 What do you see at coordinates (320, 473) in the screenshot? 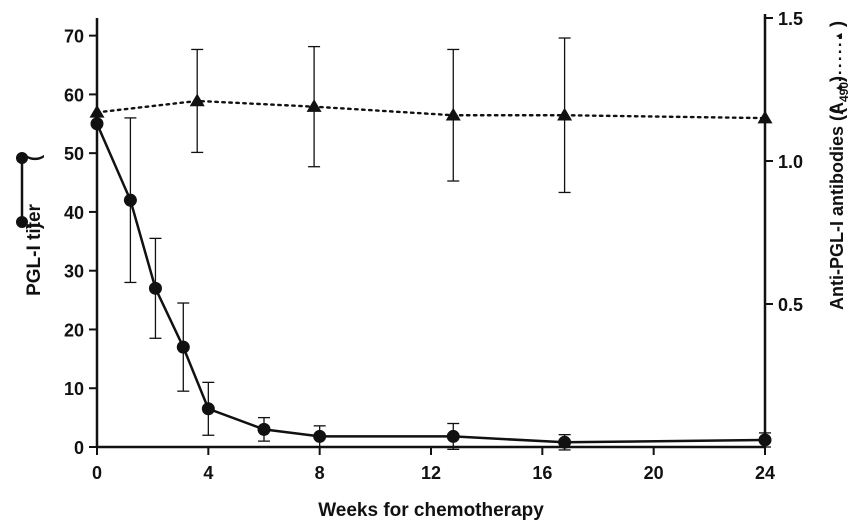
I see `x-tick-label: 8` at bounding box center [320, 473].